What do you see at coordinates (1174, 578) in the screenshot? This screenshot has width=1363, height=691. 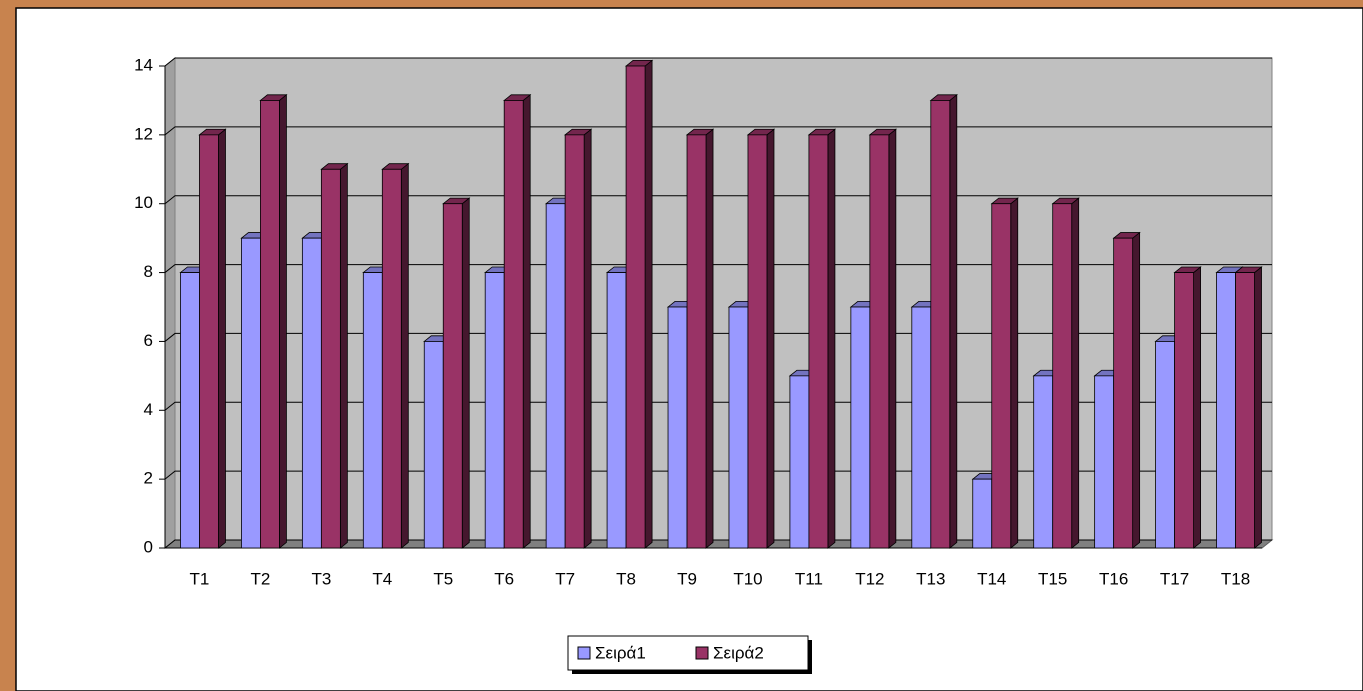 I see `x-tick-label: T17` at bounding box center [1174, 578].